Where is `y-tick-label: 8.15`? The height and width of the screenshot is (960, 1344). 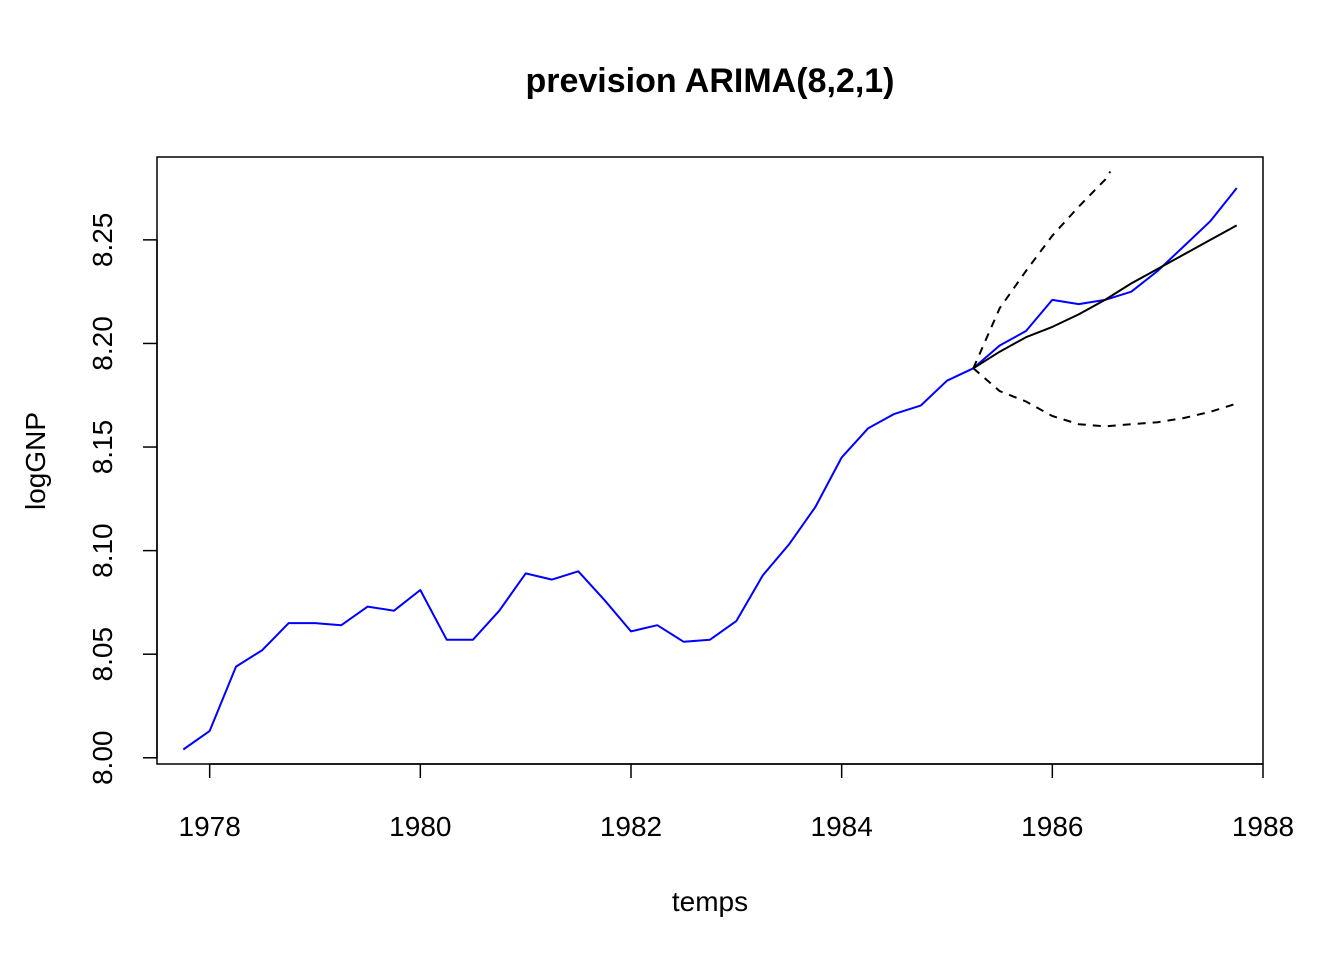
y-tick-label: 8.15 is located at coordinates (102, 447).